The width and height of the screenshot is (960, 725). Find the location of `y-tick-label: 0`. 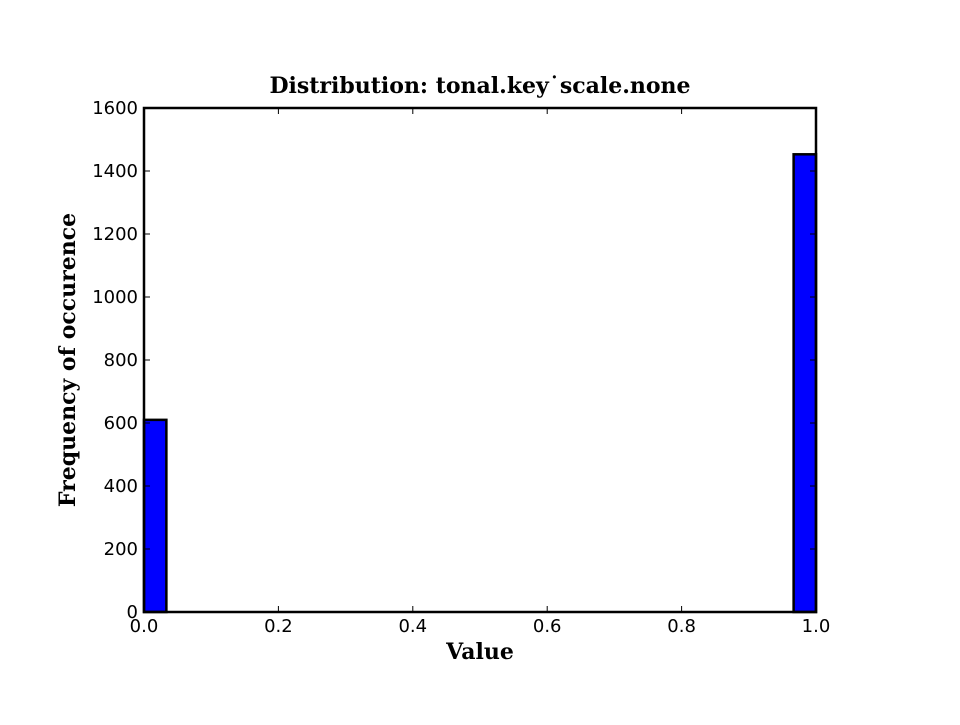

y-tick-label: 0 is located at coordinates (132, 612).